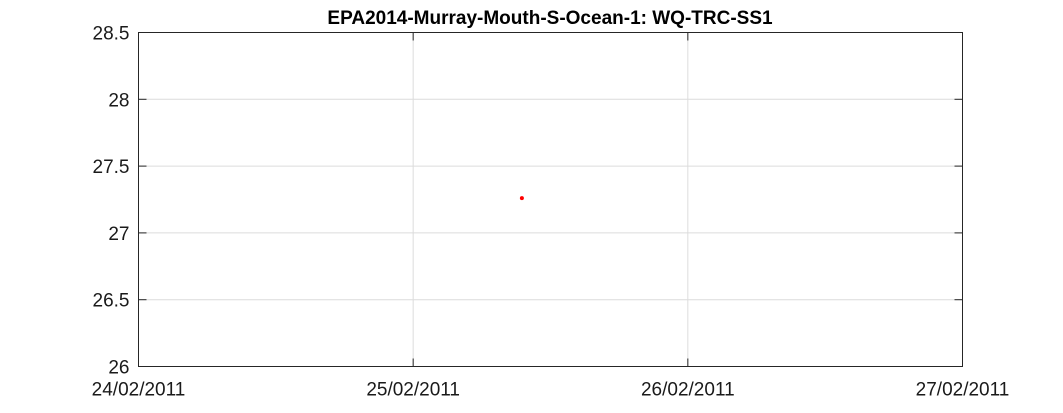 The image size is (1063, 413). Describe the element at coordinates (118, 368) in the screenshot. I see `y-tick-label: 26` at that location.